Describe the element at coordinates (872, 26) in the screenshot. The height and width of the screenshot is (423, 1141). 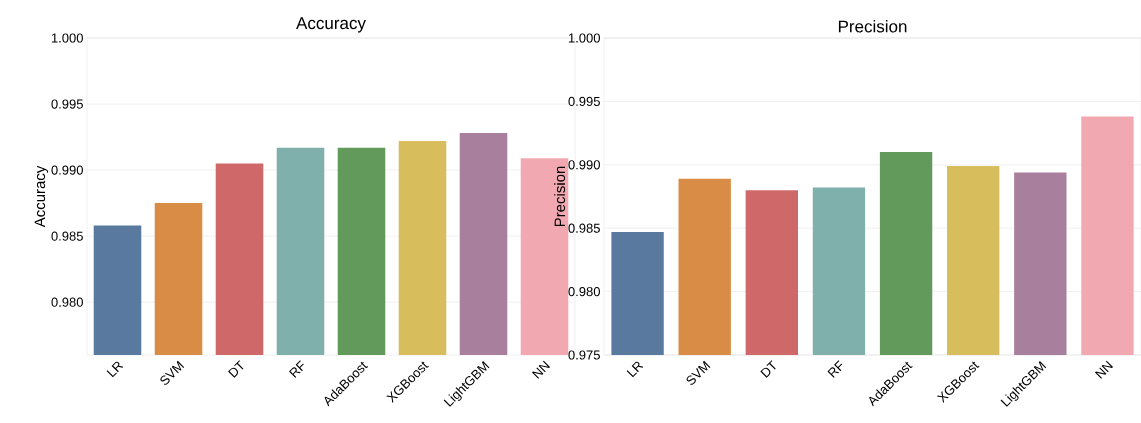
I see `chart-title: Precision` at that location.